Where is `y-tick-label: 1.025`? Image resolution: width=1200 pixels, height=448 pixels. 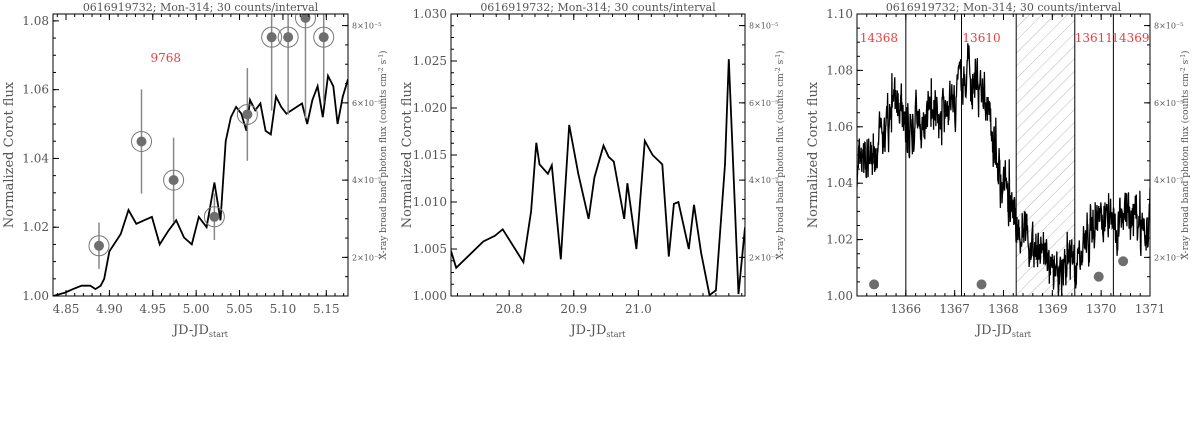 y-tick-label: 1.025 is located at coordinates (430, 61).